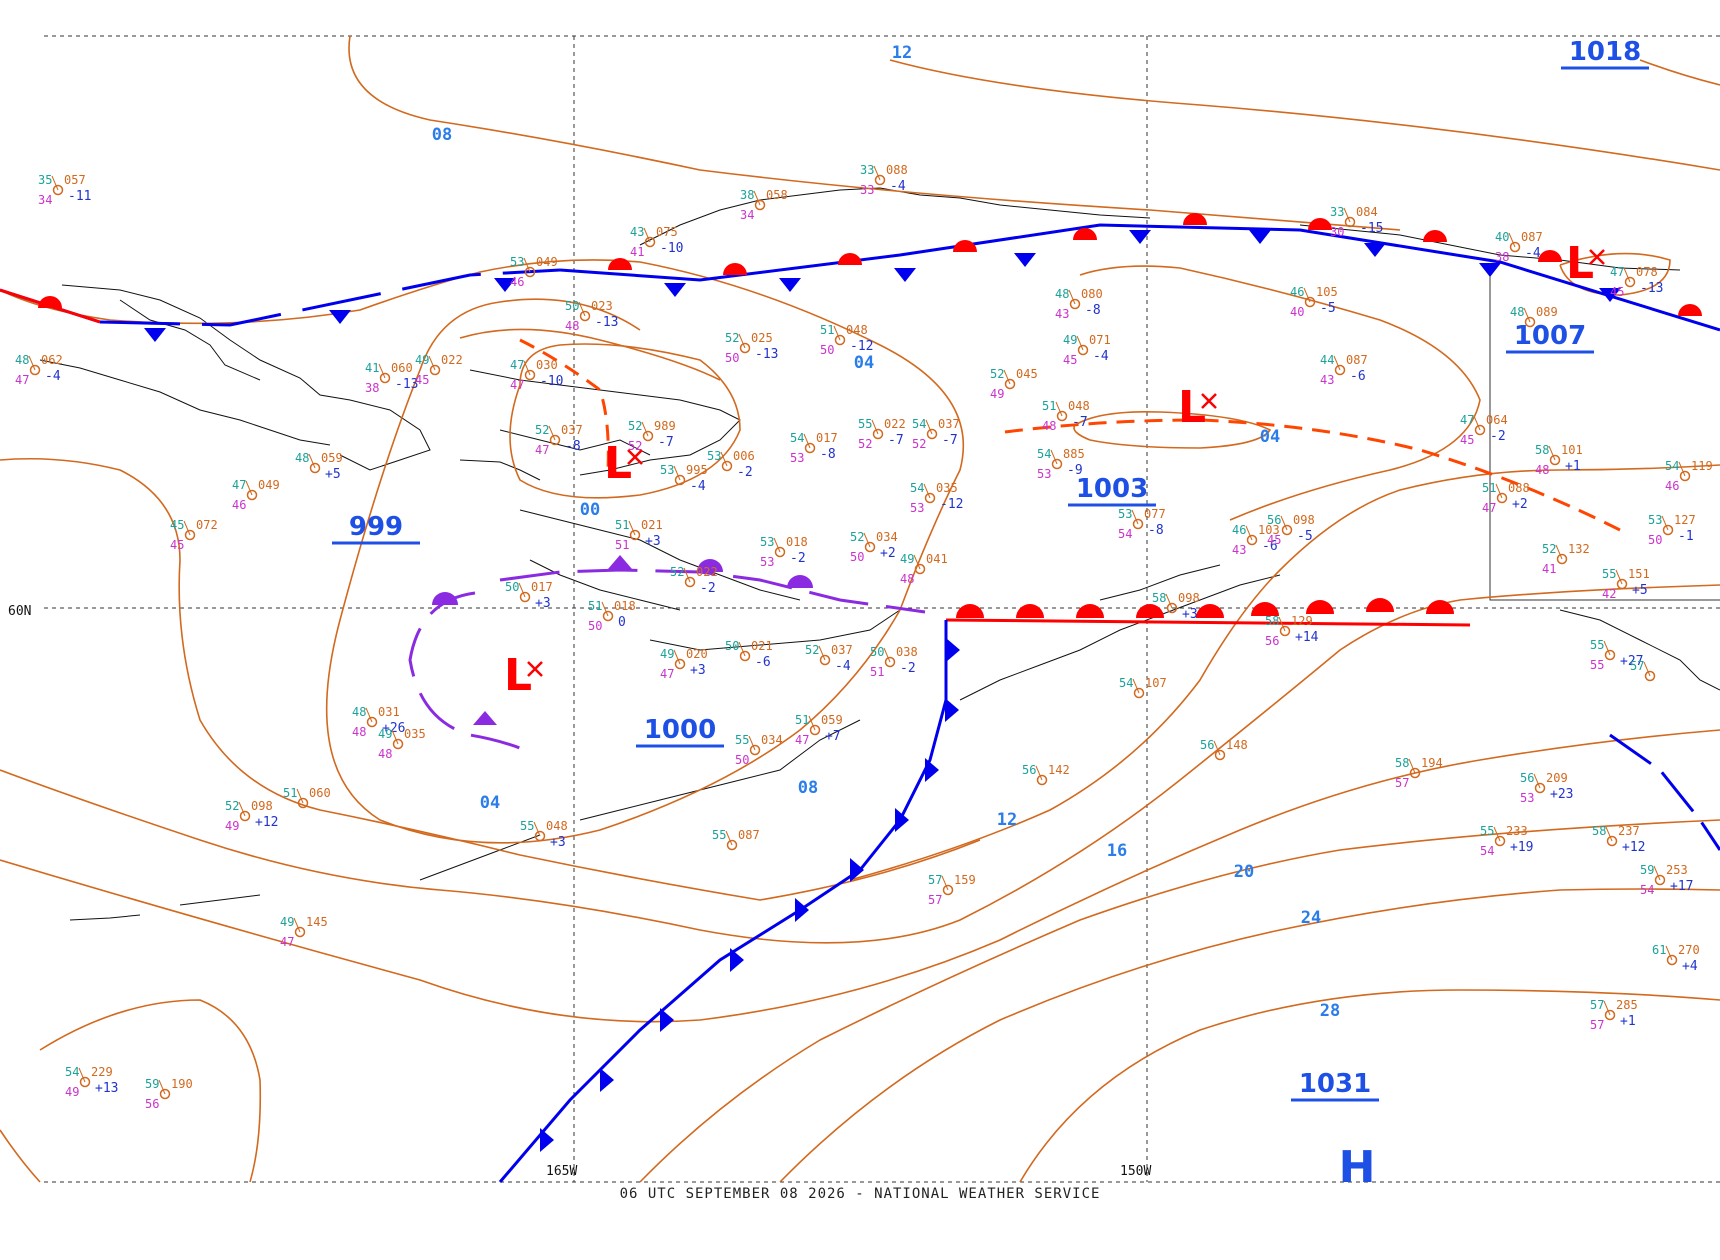 The height and width of the screenshot is (1260, 1720). What do you see at coordinates (1676, 958) in the screenshot?
I see `station-plot: 61 270 +4` at bounding box center [1676, 958].